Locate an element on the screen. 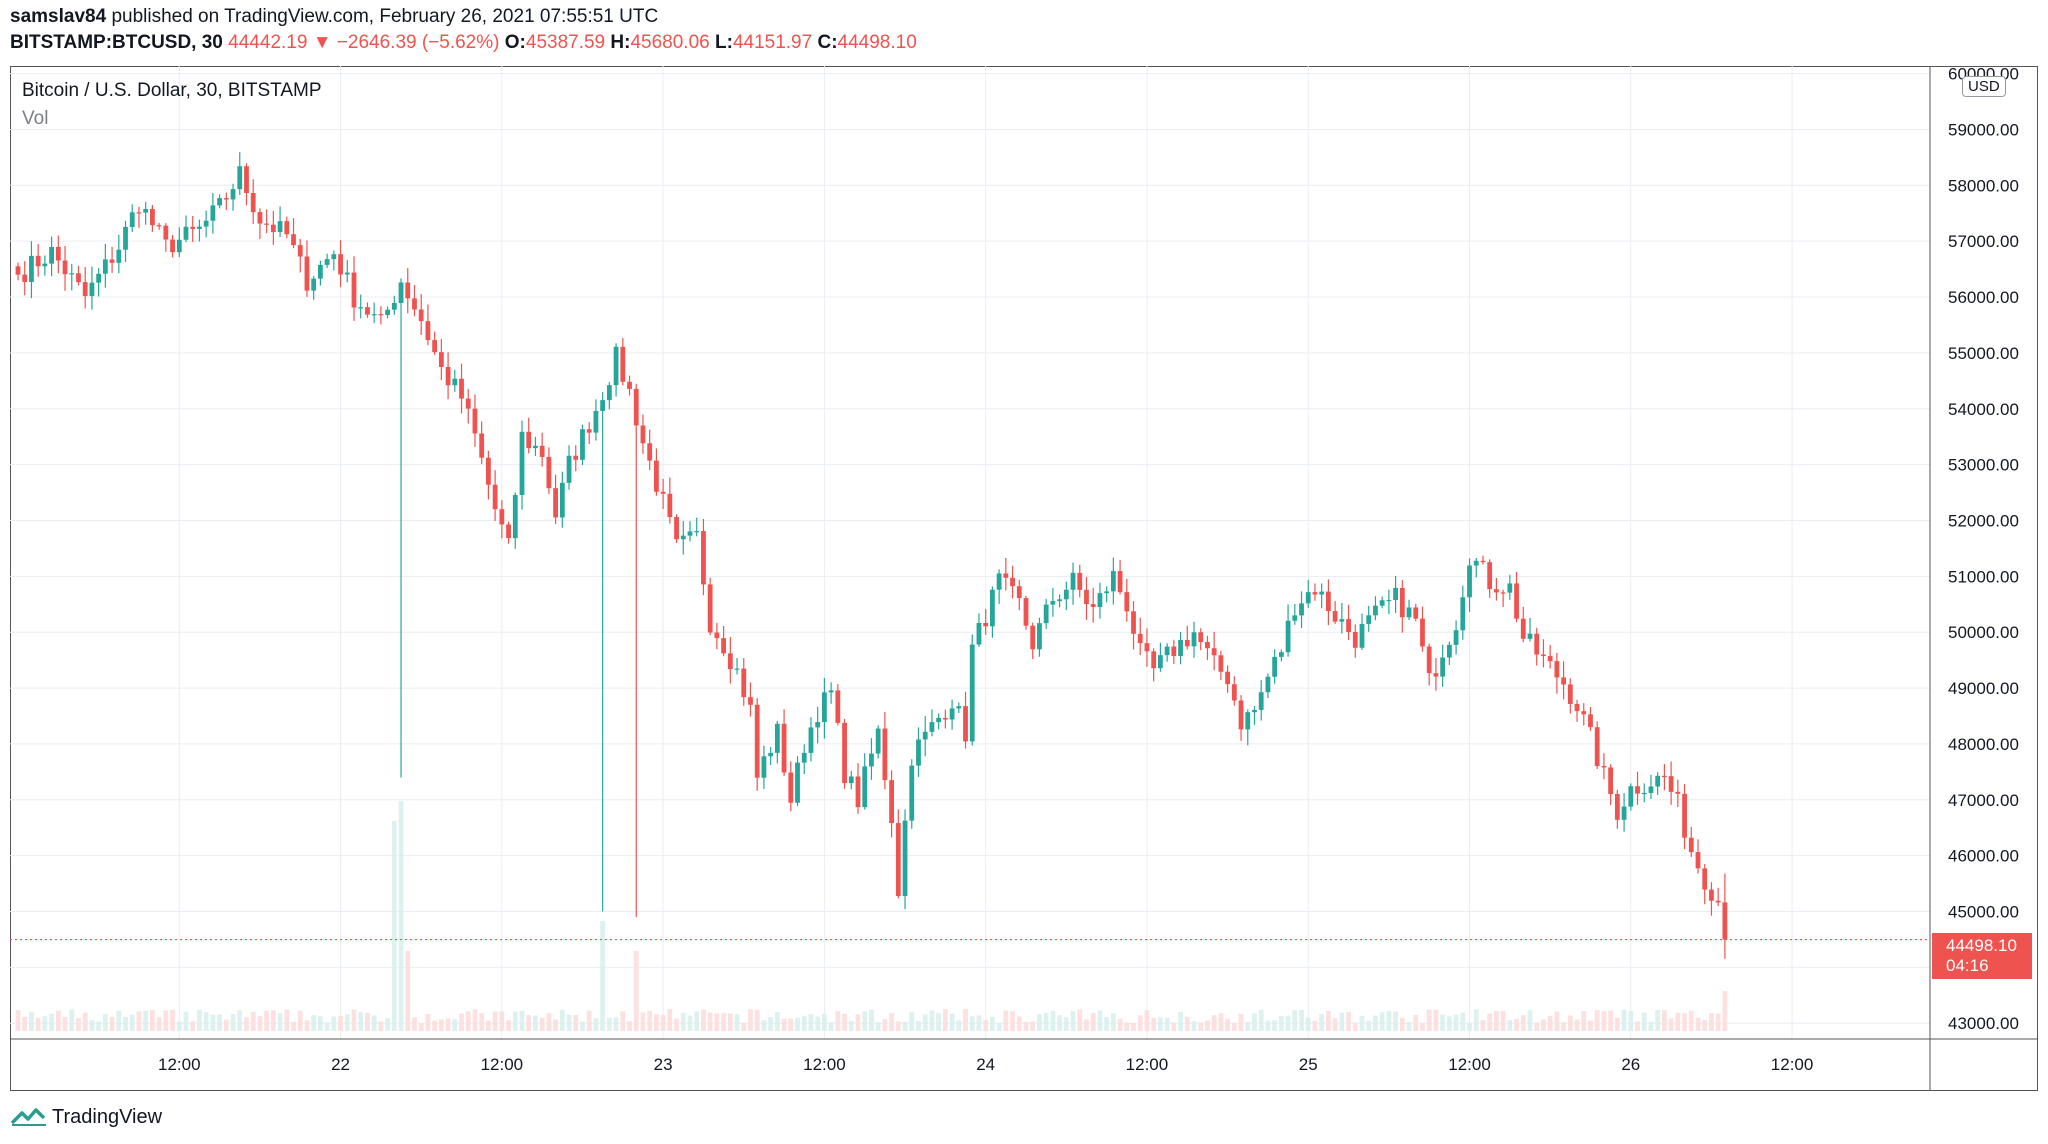  currency-badge: USD is located at coordinates (1984, 86).